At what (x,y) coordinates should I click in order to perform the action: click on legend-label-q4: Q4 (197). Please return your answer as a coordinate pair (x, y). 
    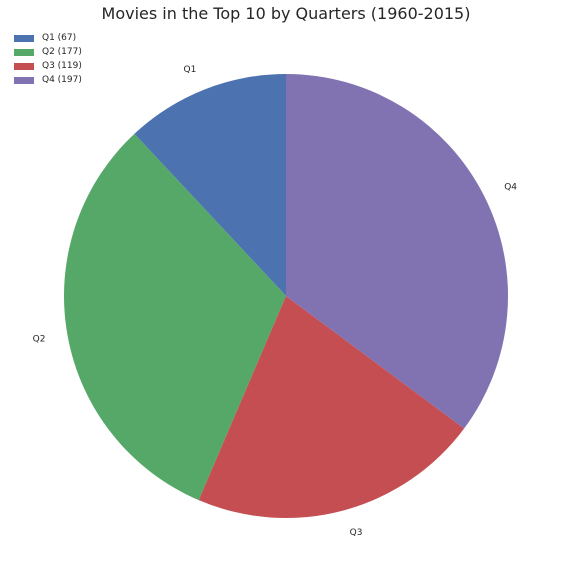
    Looking at the image, I should click on (62, 80).